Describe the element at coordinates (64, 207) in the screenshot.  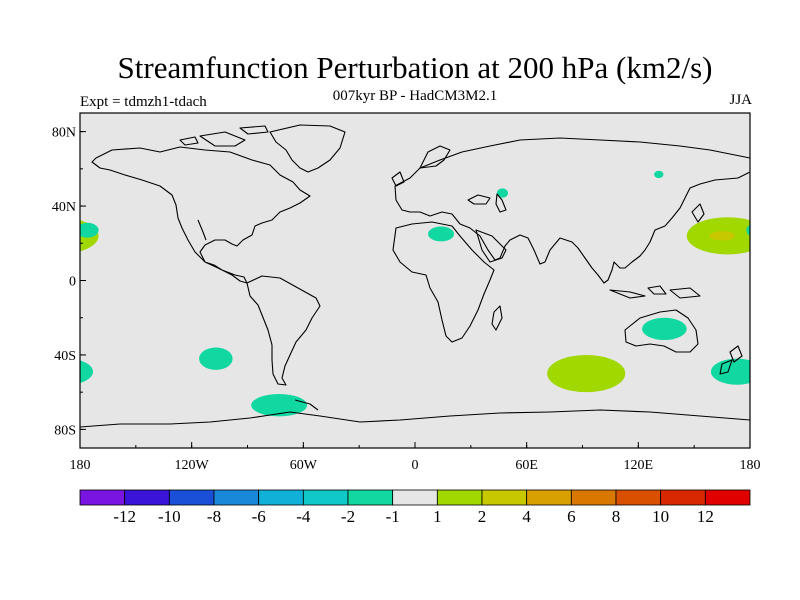
I see `y-tick-label: 40N` at that location.